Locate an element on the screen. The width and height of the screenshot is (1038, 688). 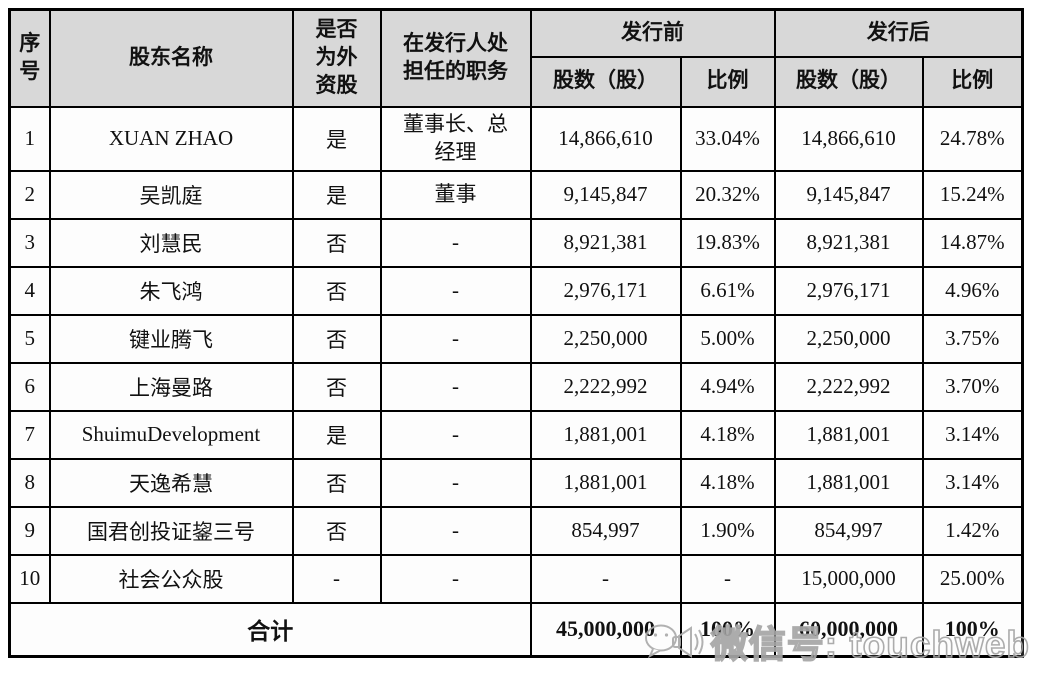
table-row: 10 社会公众股 - - - - 15,000,000 25.00% is located at coordinates (516, 578).